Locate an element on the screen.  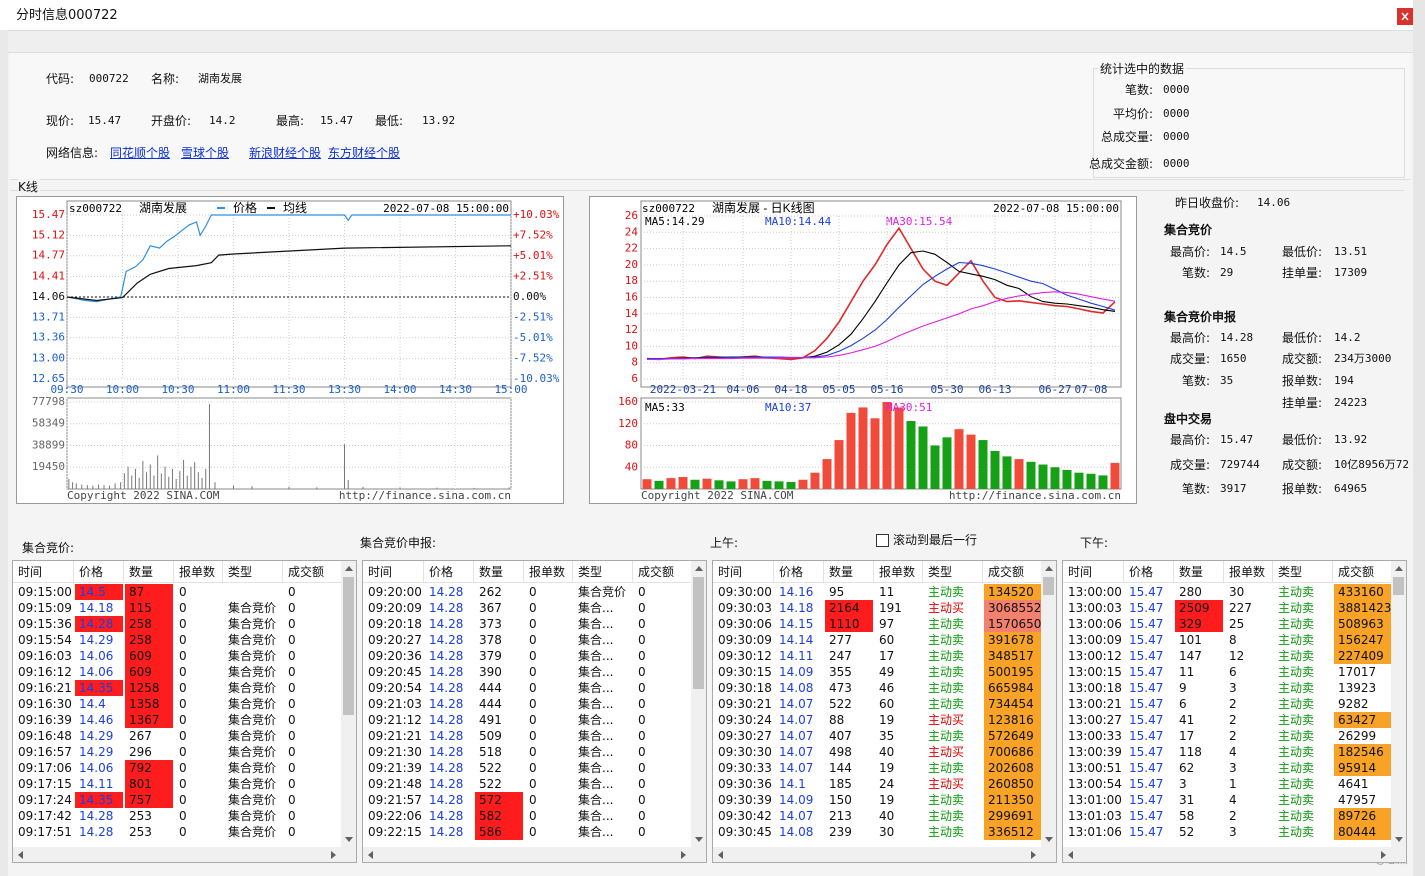
table-cell: 390 is located at coordinates (490, 672).